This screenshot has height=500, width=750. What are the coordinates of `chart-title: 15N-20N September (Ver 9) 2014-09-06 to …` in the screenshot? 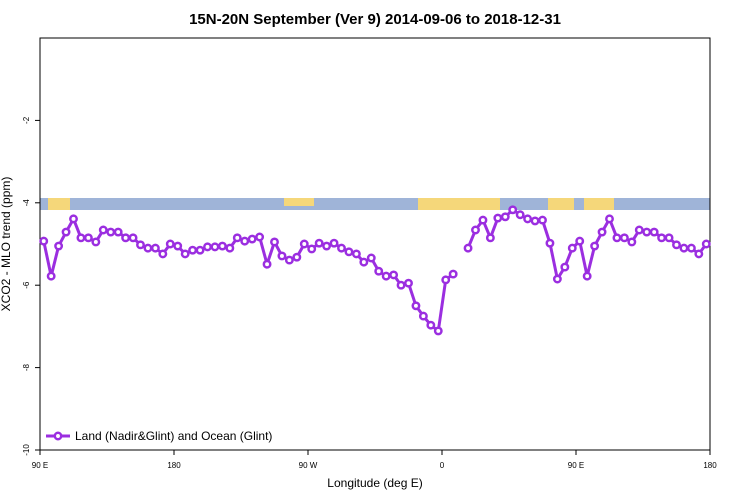 It's located at (375, 19).